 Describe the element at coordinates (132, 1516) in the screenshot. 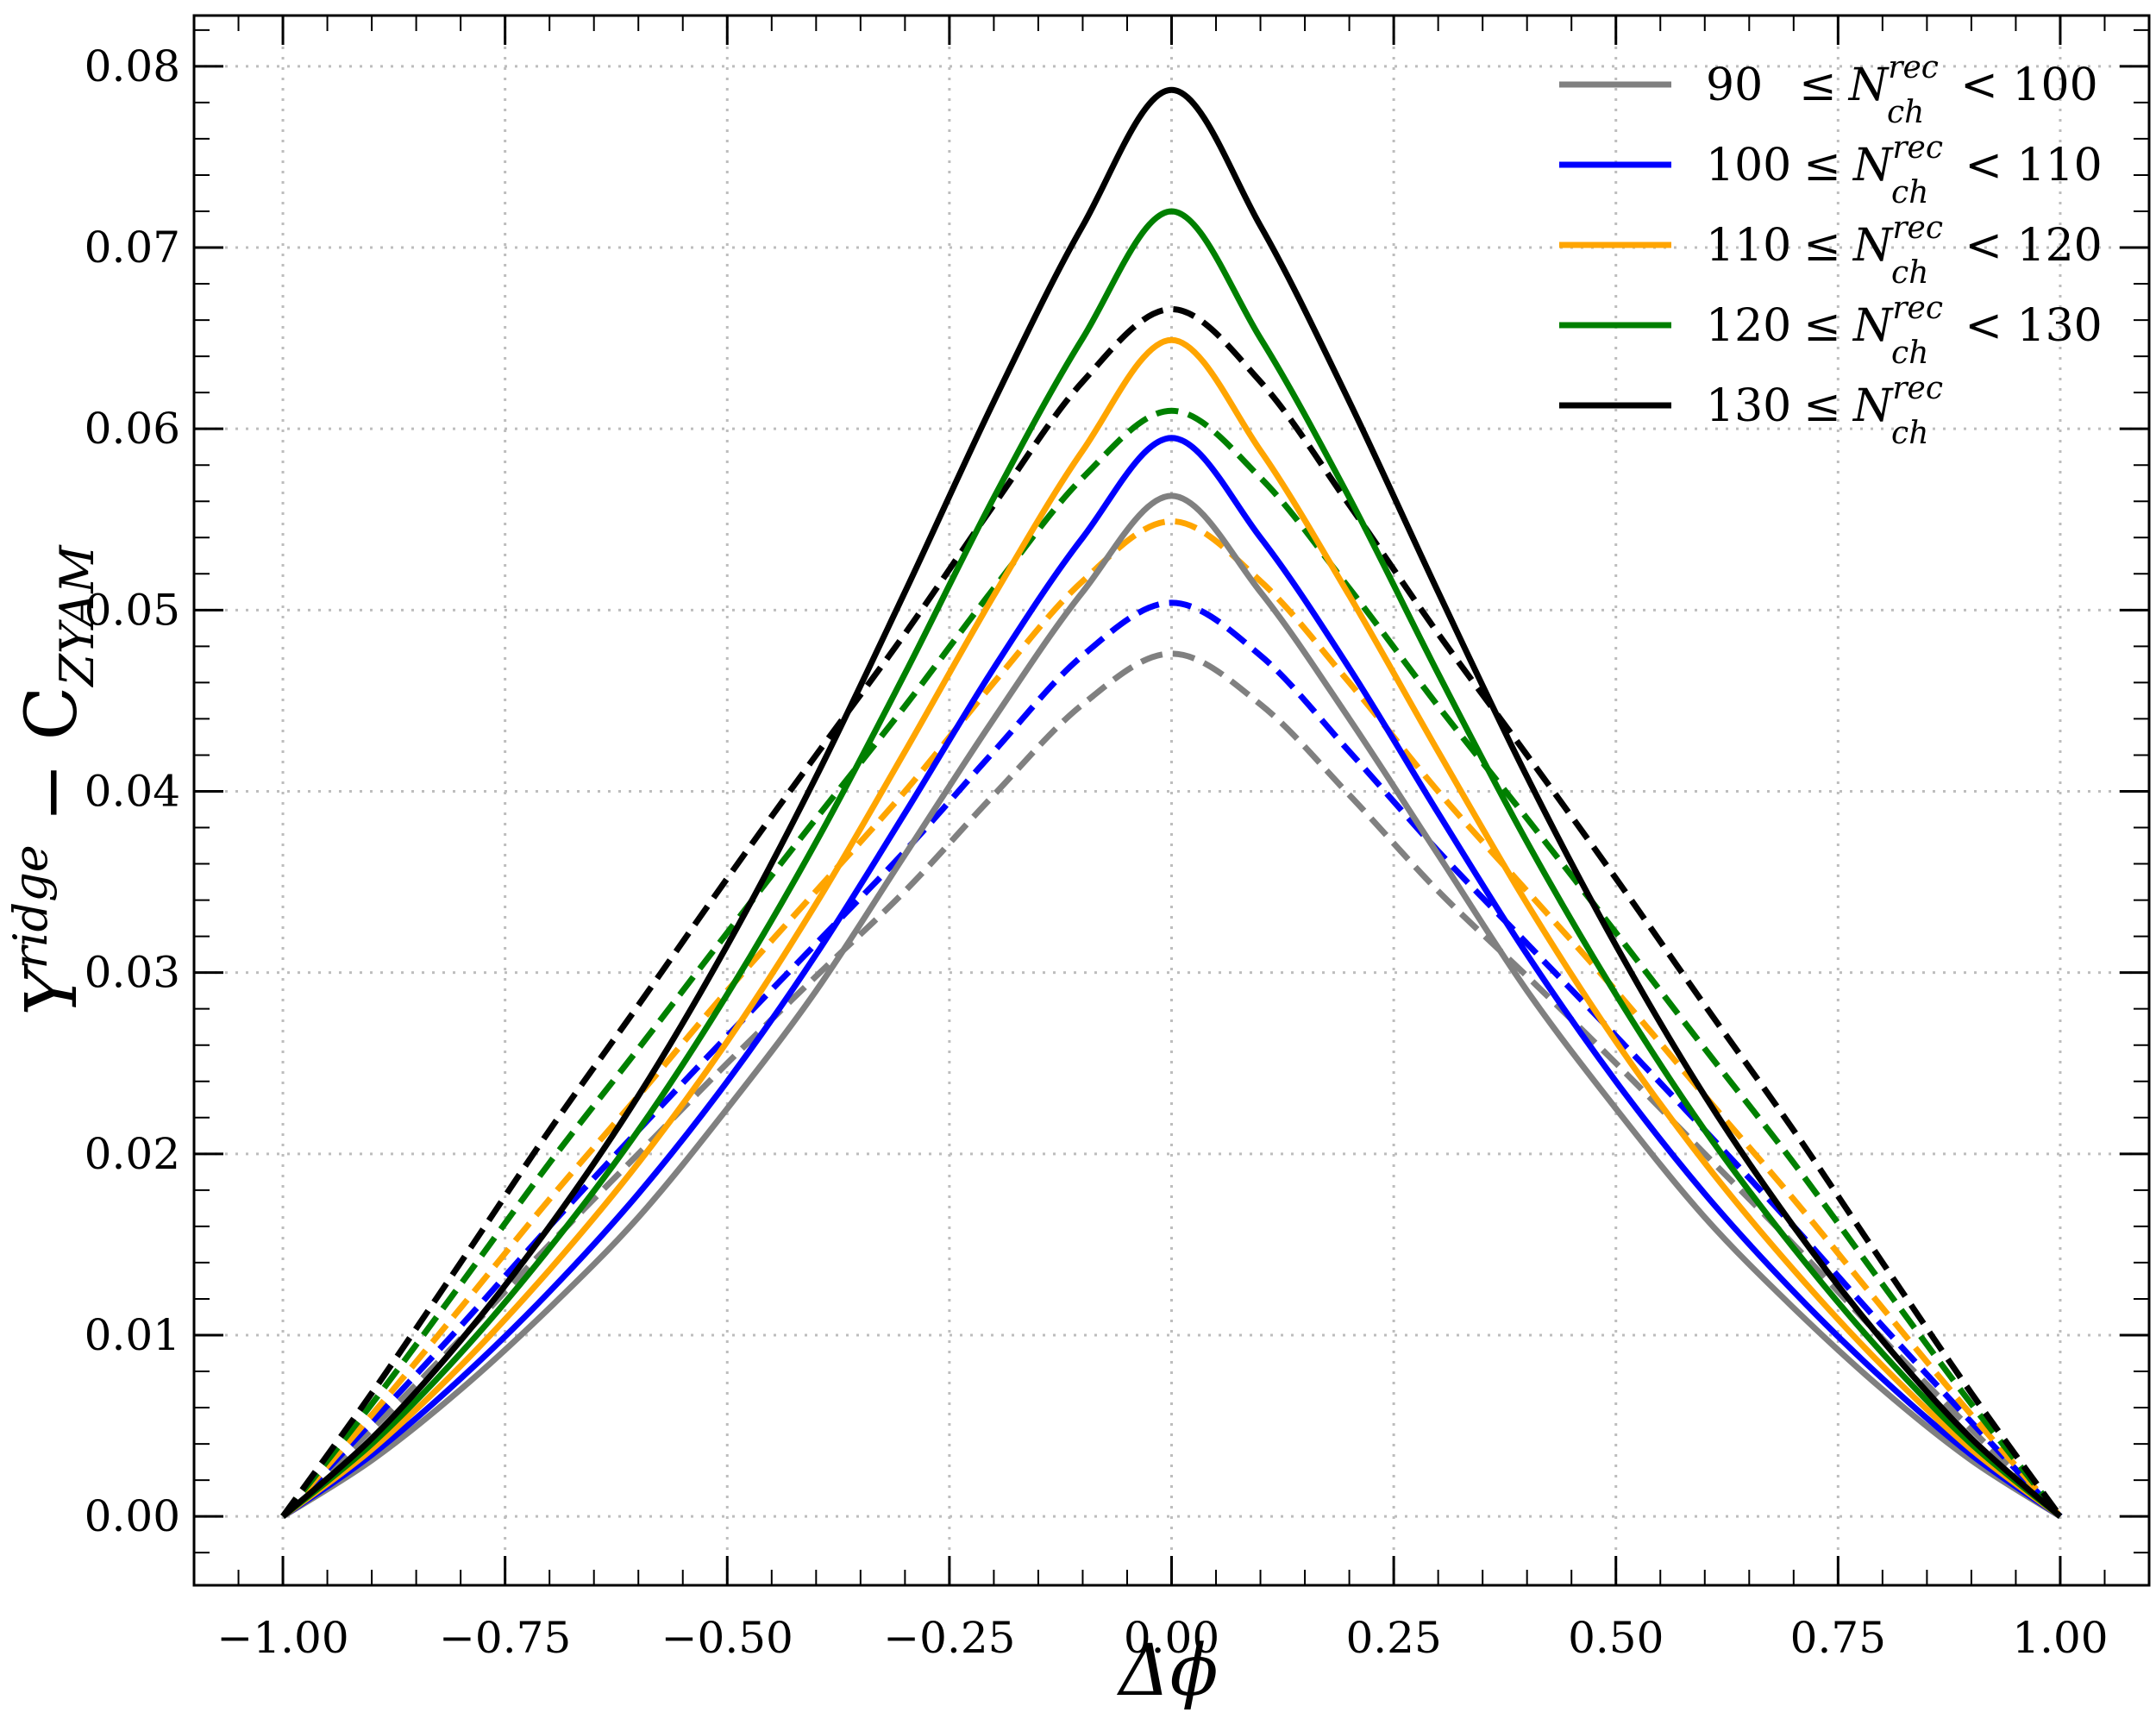

I see `y-tick-label: 0.00` at that location.